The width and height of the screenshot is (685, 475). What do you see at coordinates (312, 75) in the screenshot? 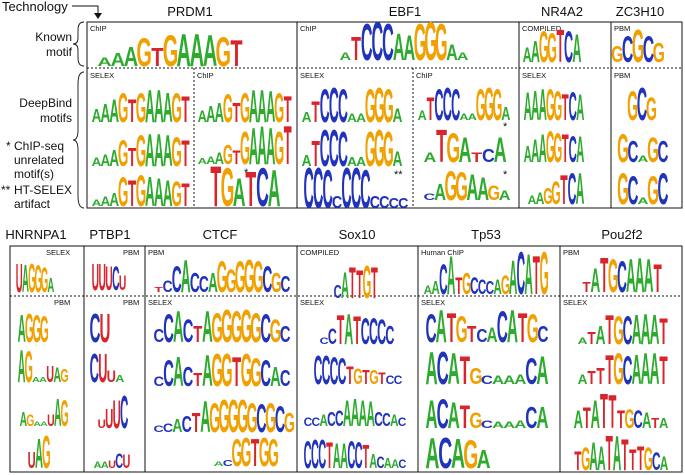
I see `cell-label-ebf1-selex: SELEX` at bounding box center [312, 75].